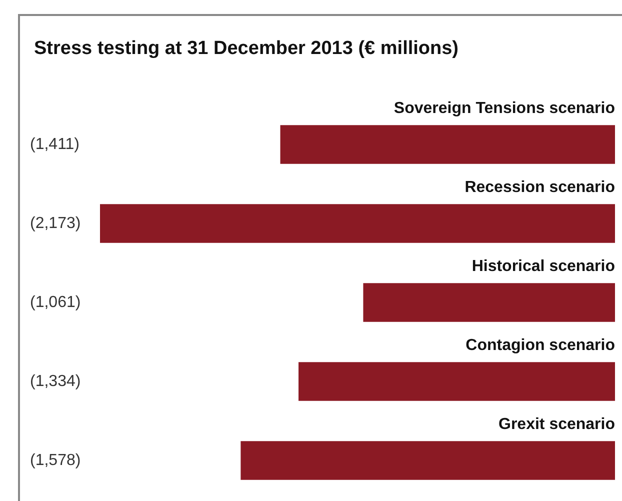 Image resolution: width=622 pixels, height=501 pixels. What do you see at coordinates (544, 266) in the screenshot?
I see `y-tick-label: Historical scenario` at bounding box center [544, 266].